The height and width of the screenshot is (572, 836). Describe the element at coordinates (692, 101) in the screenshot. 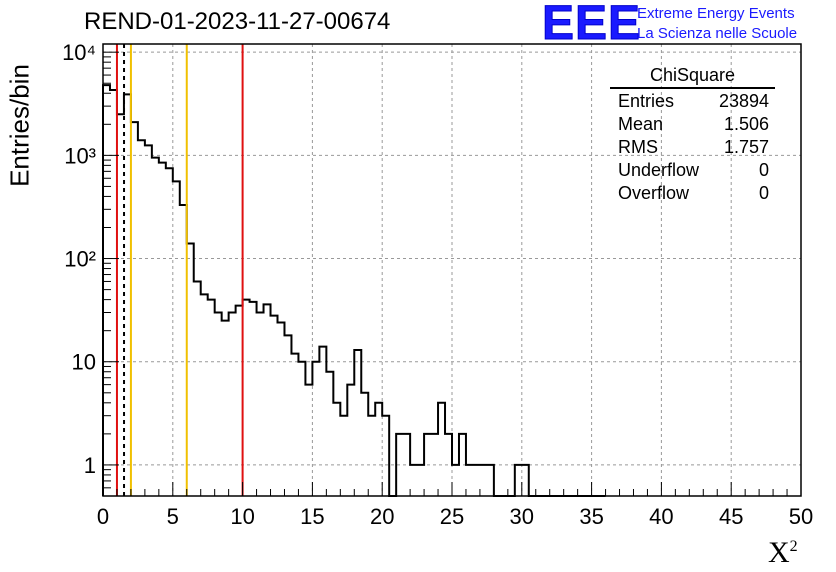

I see `stats-row: Entries 23894` at that location.